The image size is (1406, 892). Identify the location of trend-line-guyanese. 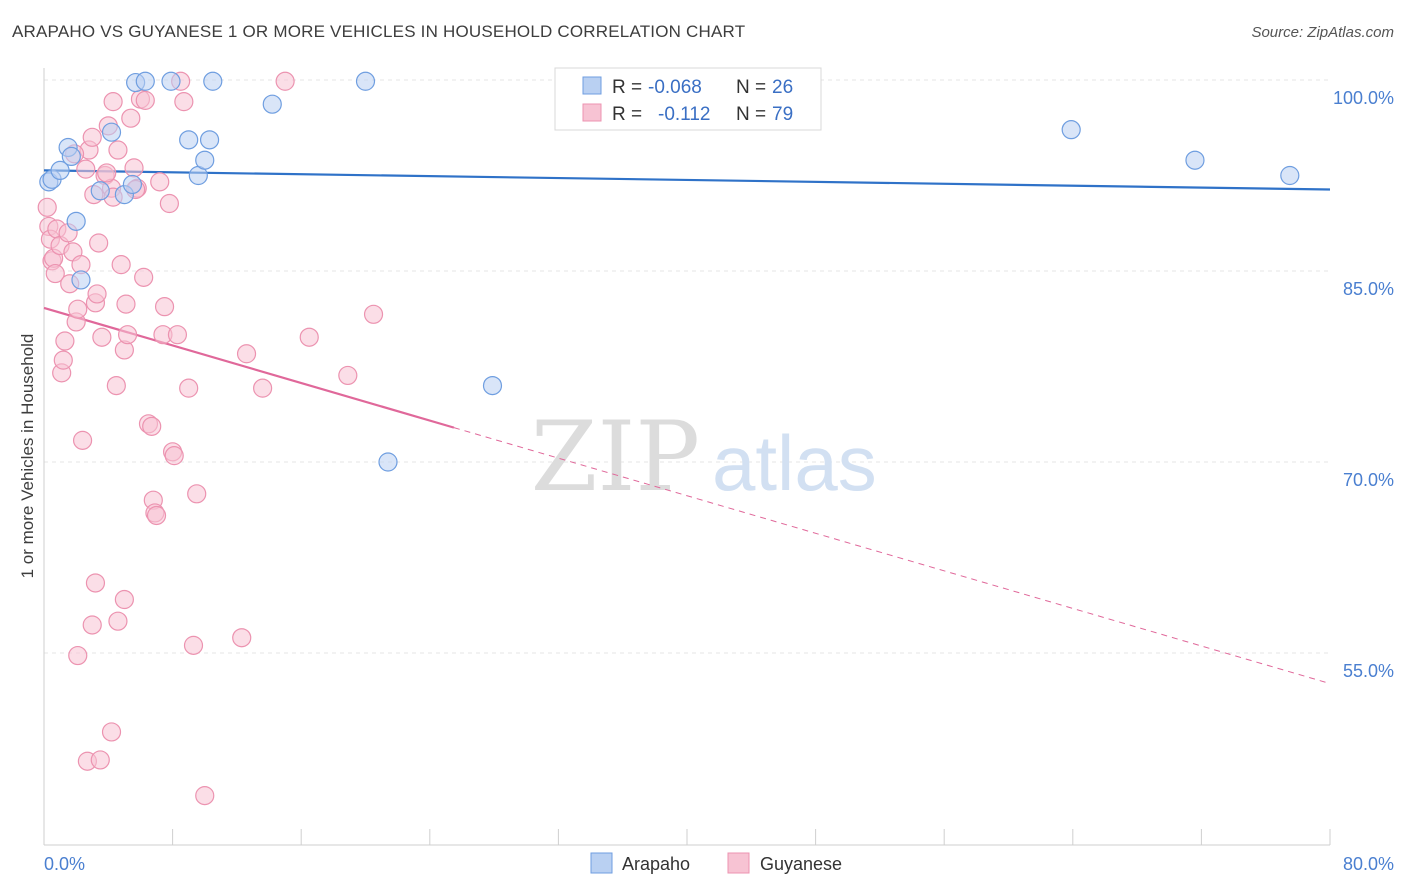
(249, 367).